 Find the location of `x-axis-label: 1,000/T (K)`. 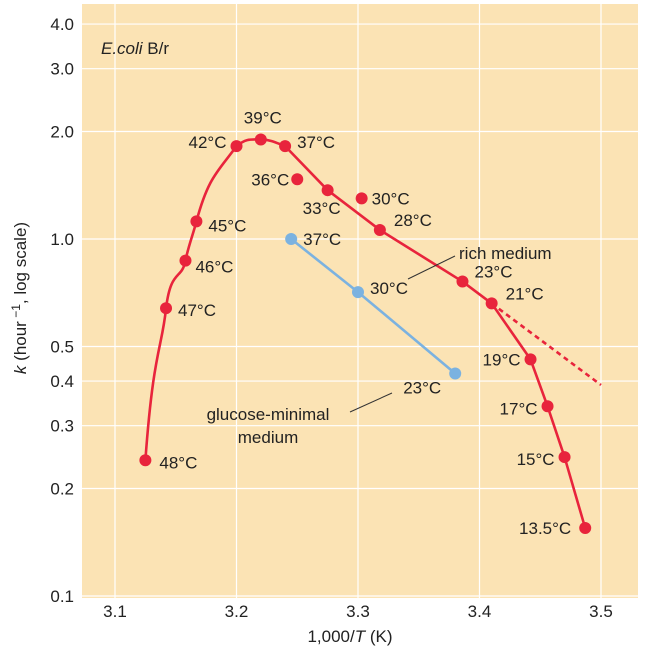

x-axis-label: 1,000/T (K) is located at coordinates (349, 636).